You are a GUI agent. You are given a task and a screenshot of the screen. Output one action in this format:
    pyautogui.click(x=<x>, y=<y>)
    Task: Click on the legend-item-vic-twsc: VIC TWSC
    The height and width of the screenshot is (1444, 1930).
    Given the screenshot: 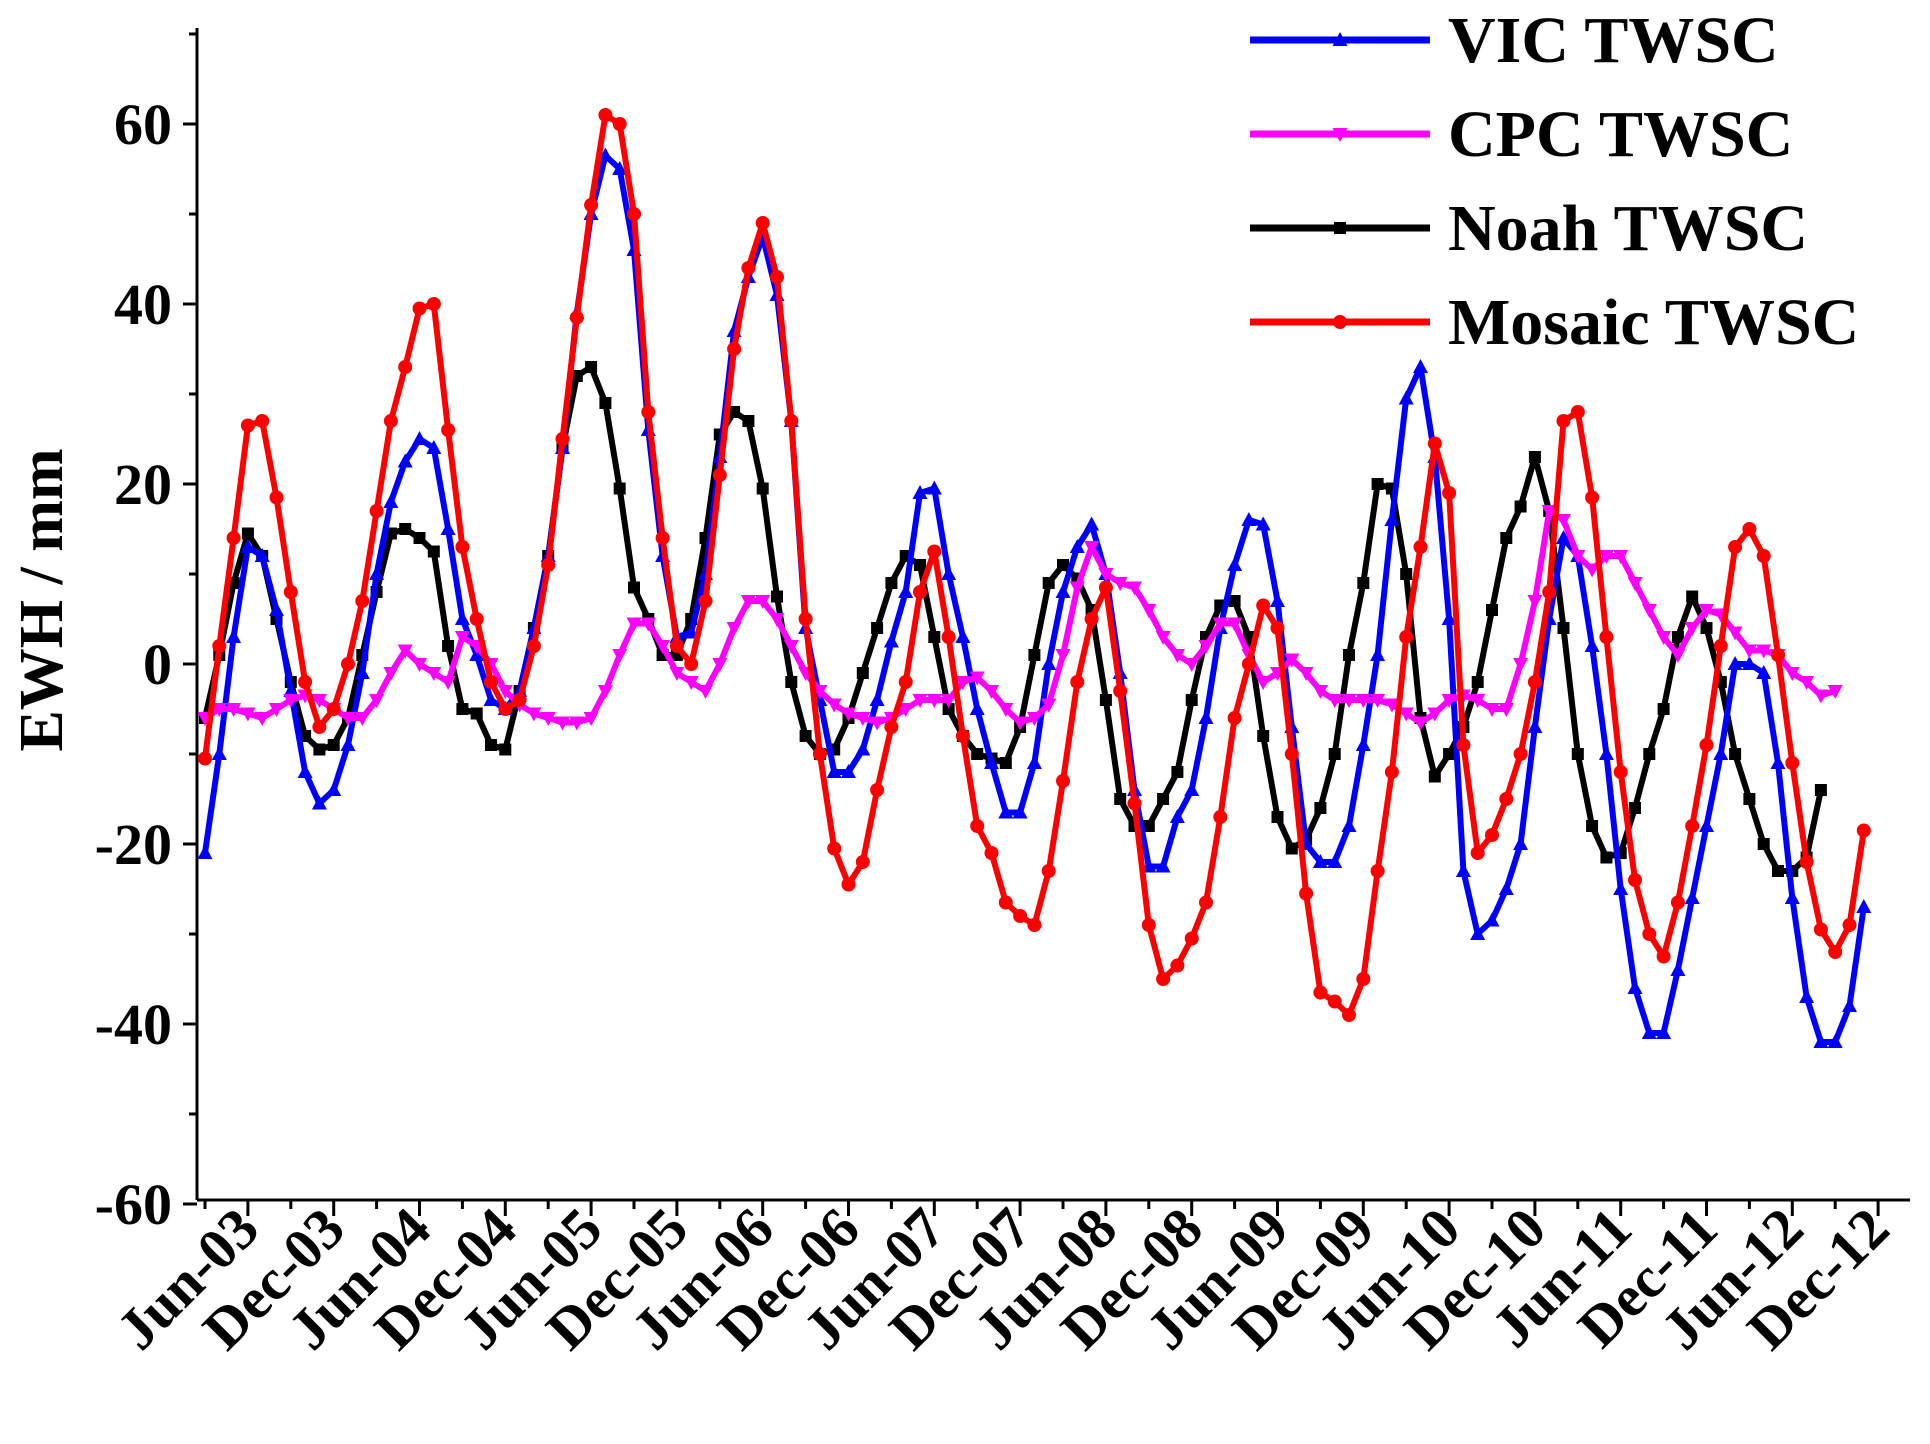 What is the action you would take?
    pyautogui.click(x=1514, y=40)
    